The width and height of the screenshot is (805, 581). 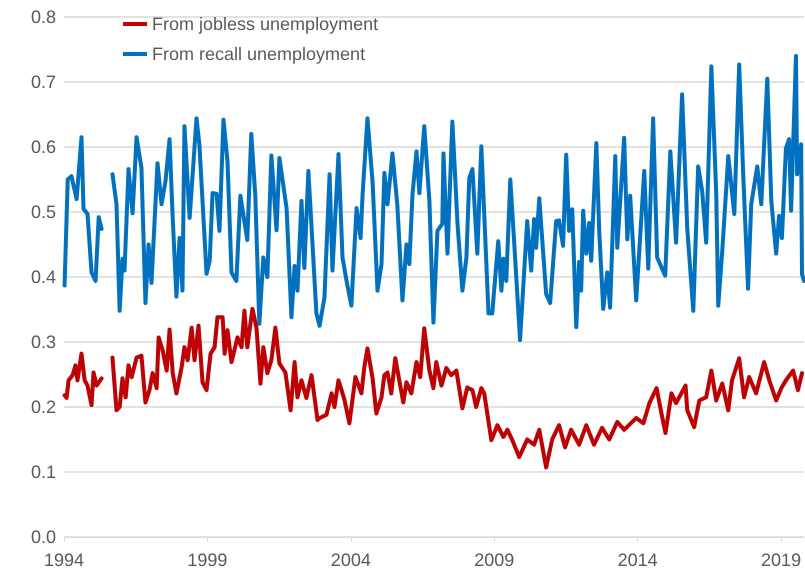 What do you see at coordinates (638, 560) in the screenshot?
I see `x-tick-label: 2014` at bounding box center [638, 560].